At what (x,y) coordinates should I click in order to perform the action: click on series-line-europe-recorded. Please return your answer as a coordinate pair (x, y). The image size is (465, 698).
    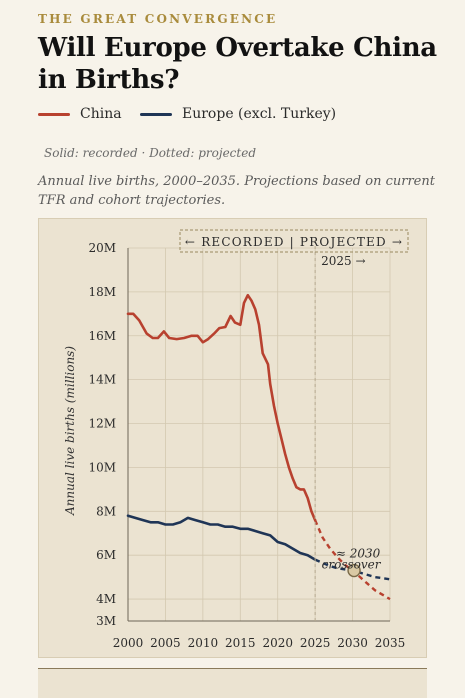
    Looking at the image, I should click on (221, 537).